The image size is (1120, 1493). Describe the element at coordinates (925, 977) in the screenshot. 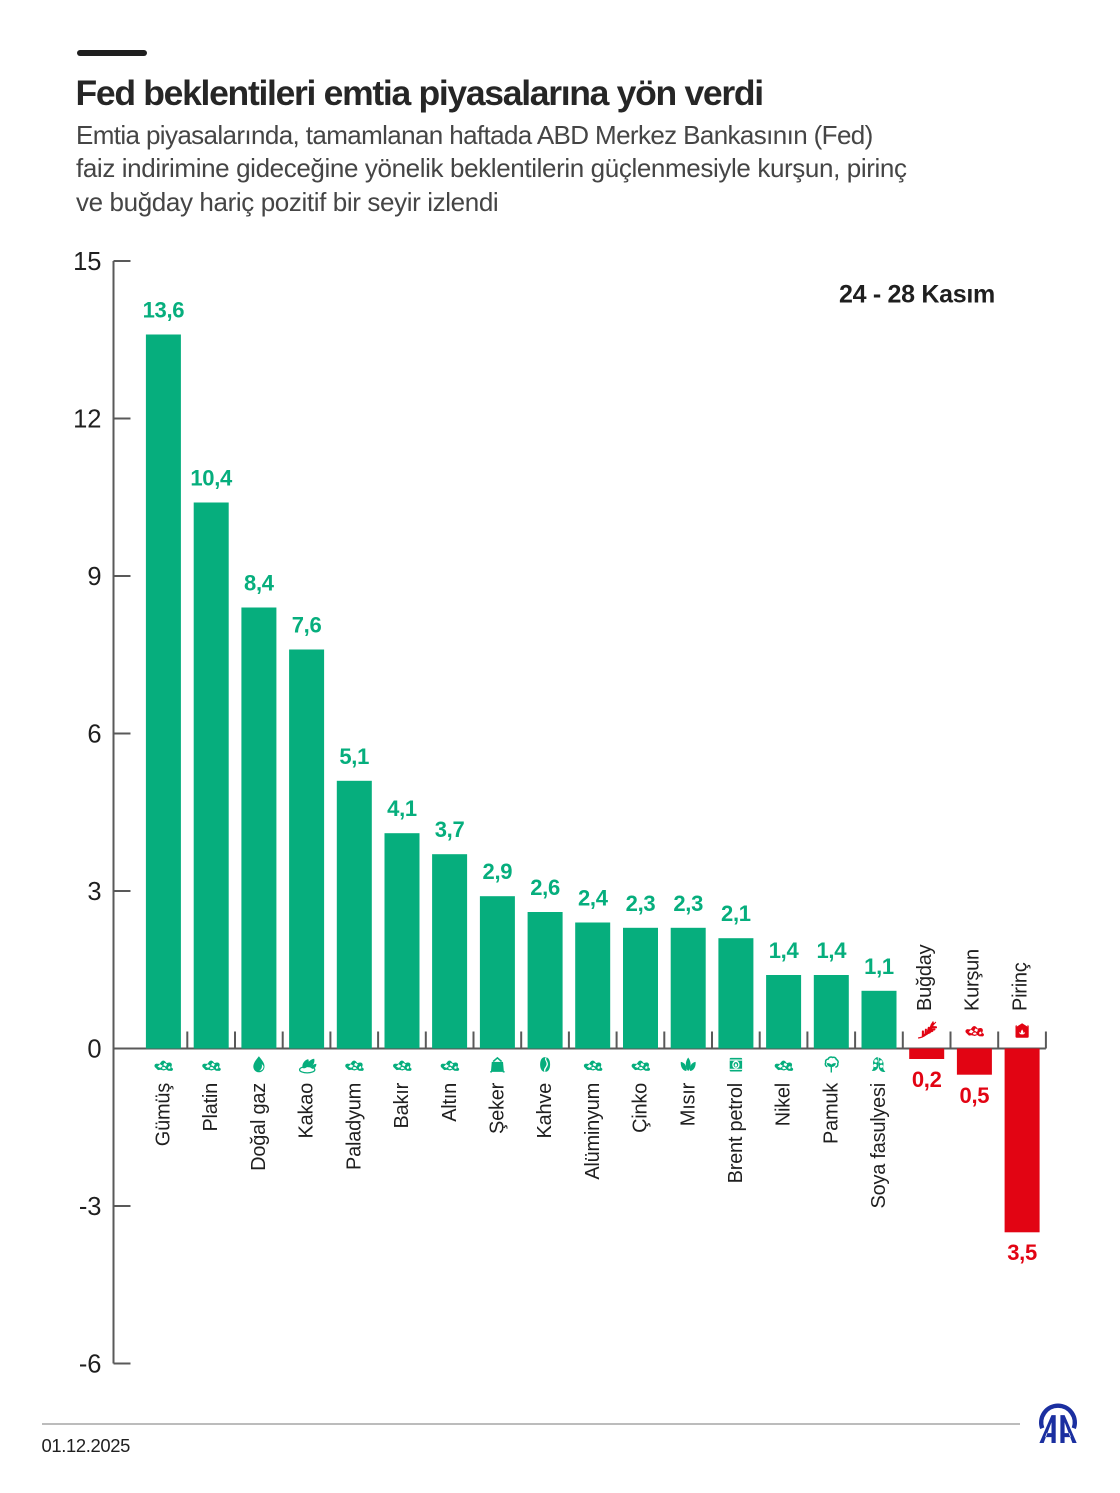

I see `svg-text: Buğday` at that location.